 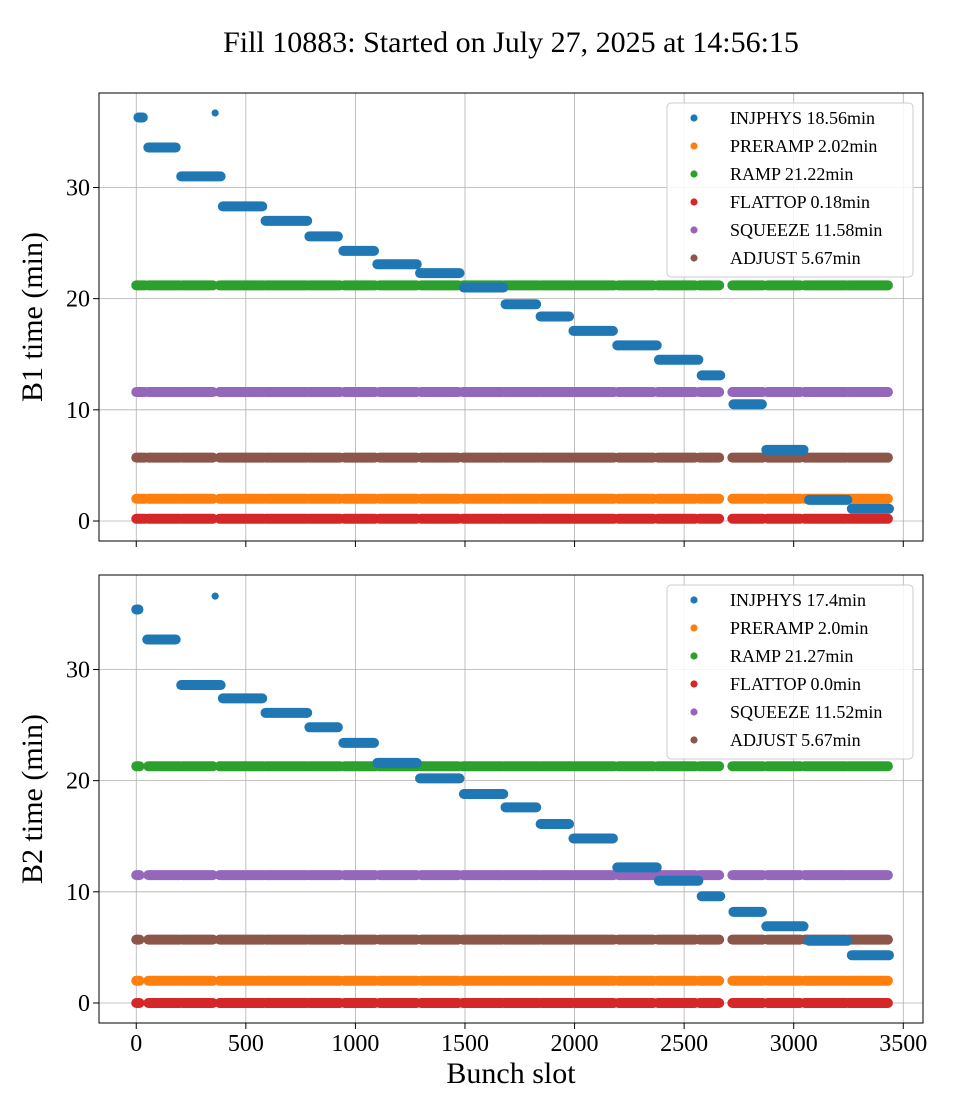 I want to click on x-tick-label: 2500, so click(x=684, y=1044).